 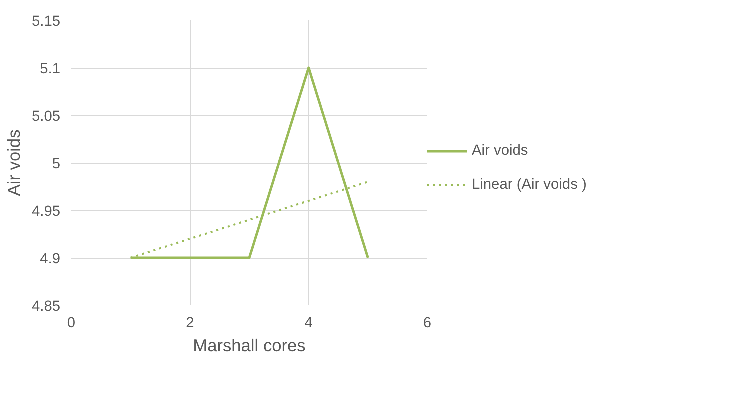 What do you see at coordinates (46, 307) in the screenshot?
I see `y-tick-label: 4.85` at bounding box center [46, 307].